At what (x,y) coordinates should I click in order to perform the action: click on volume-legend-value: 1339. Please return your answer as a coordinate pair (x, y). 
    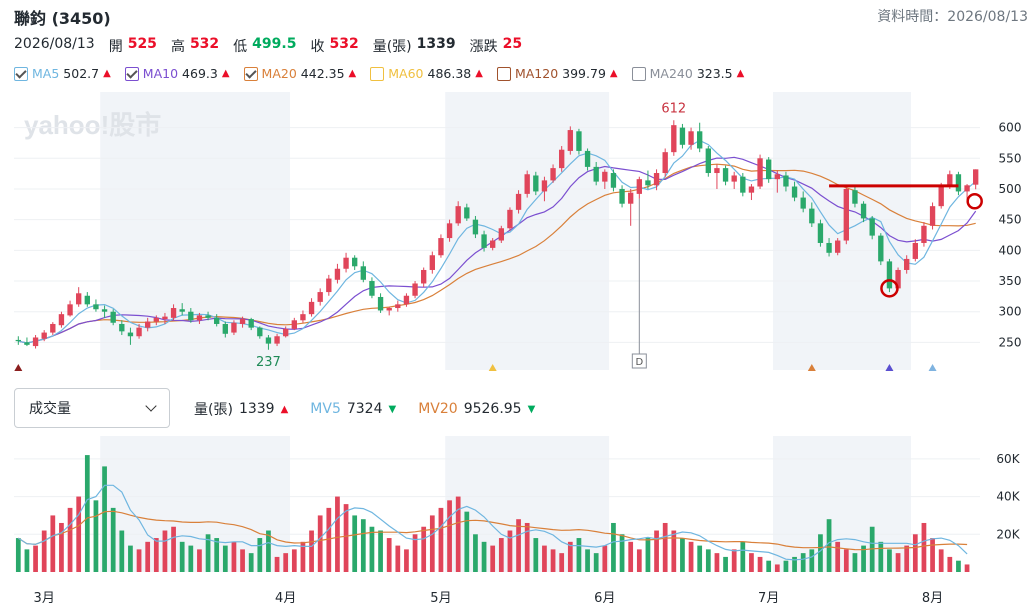
    Looking at the image, I should click on (256, 409).